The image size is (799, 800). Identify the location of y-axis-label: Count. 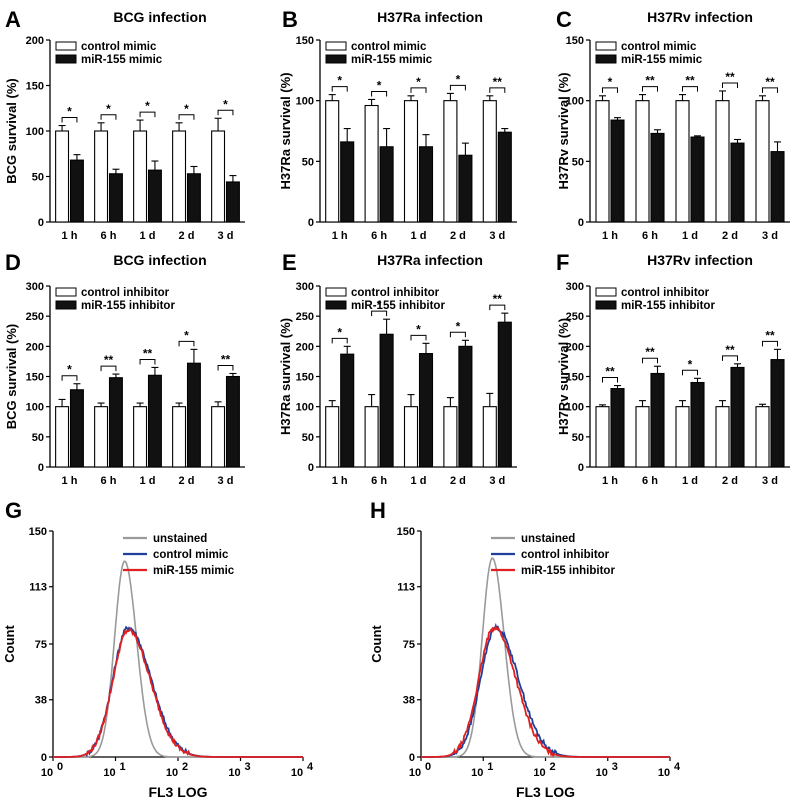
(376, 644).